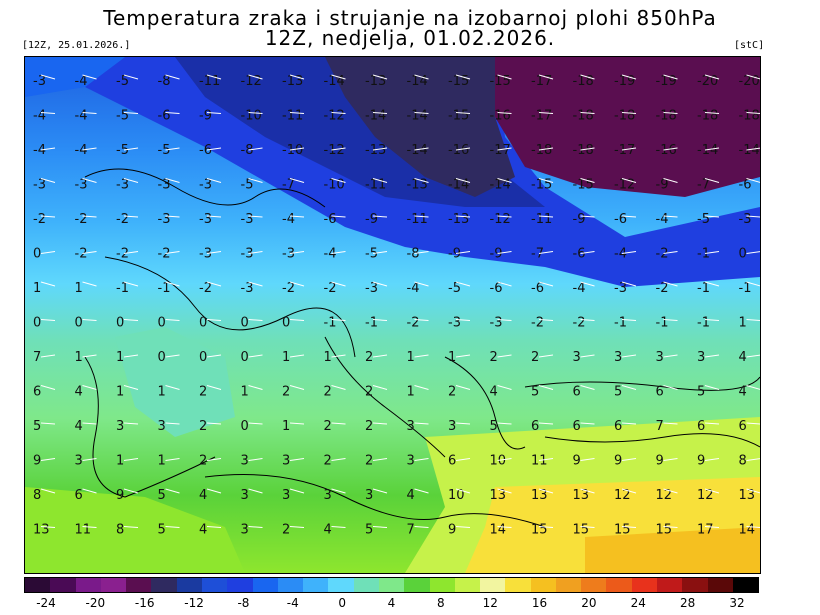  Describe the element at coordinates (391, 604) in the screenshot. I see `color-scale-ticks: -24 -20 -16 -12 -8 -4 0 4 8 12 16 20 24 28 32` at that location.